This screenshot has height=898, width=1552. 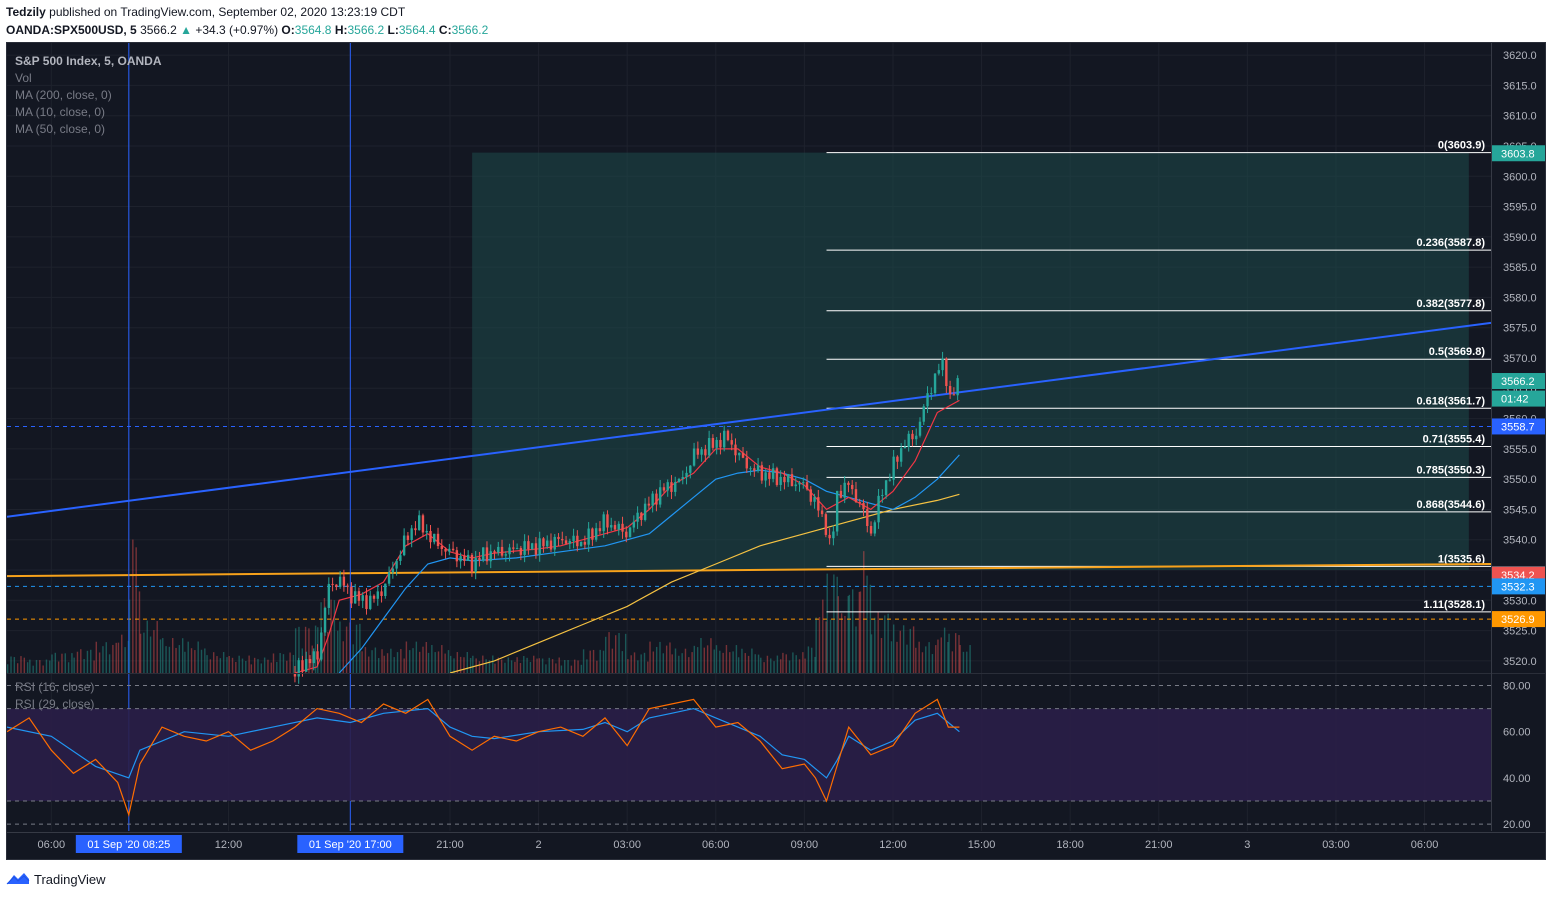 What do you see at coordinates (417, 30) in the screenshot?
I see `low-value: 3564.4` at bounding box center [417, 30].